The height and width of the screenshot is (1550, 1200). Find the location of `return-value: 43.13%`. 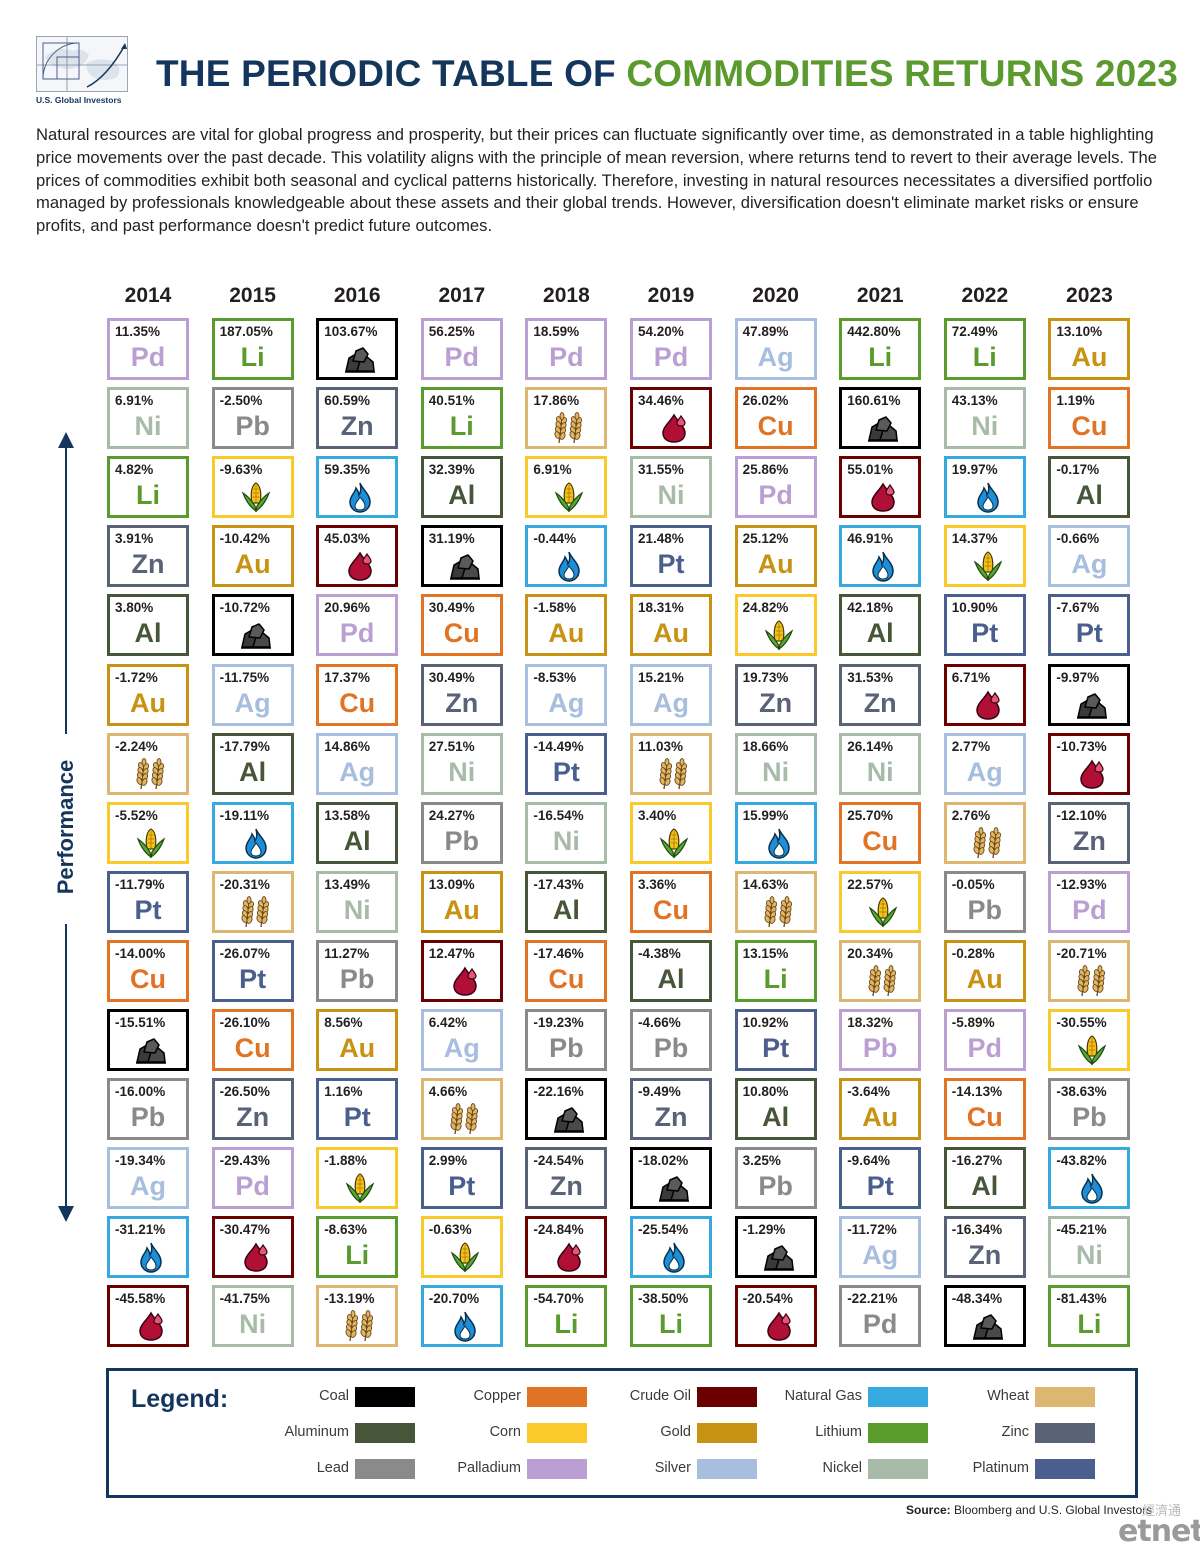

return-value: 43.13% is located at coordinates (974, 401).